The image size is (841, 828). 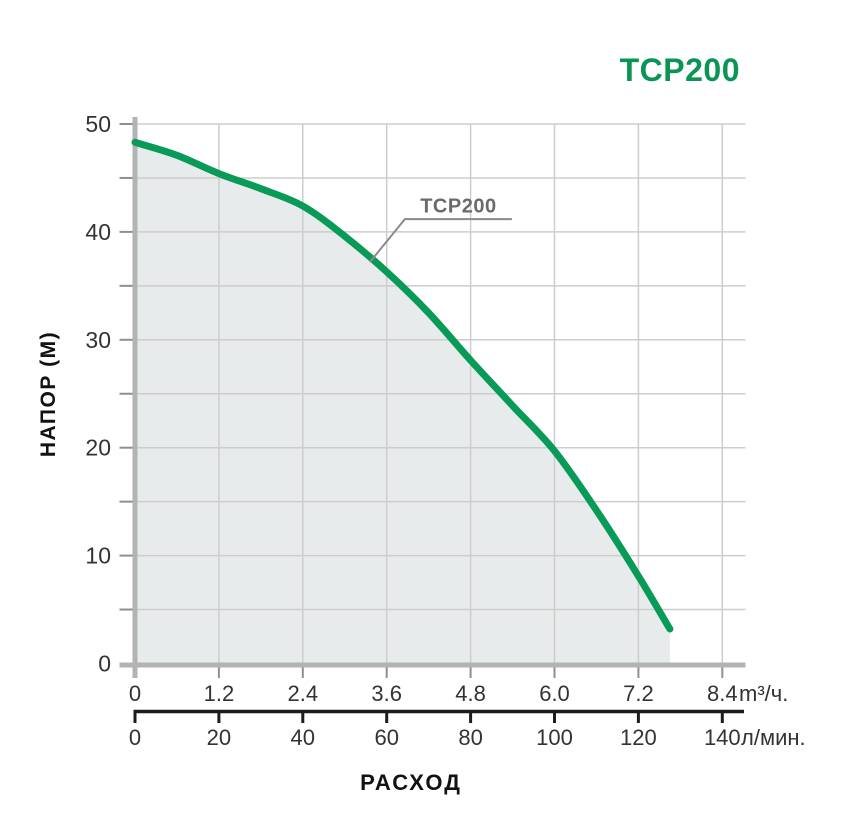 I want to click on chart-title: TCP200, so click(x=679, y=70).